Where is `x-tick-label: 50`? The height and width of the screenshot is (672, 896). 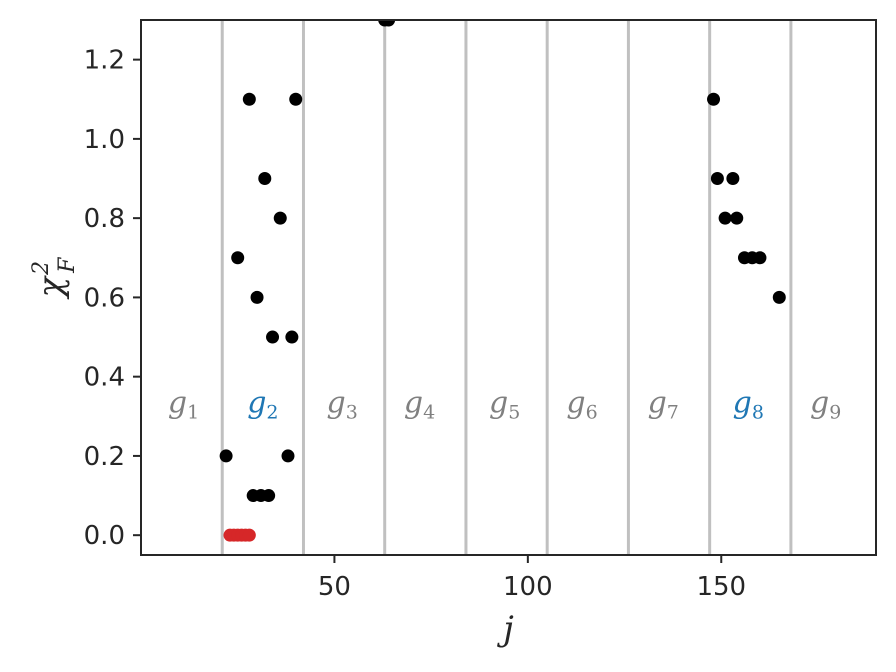
x-tick-label: 50 is located at coordinates (334, 587).